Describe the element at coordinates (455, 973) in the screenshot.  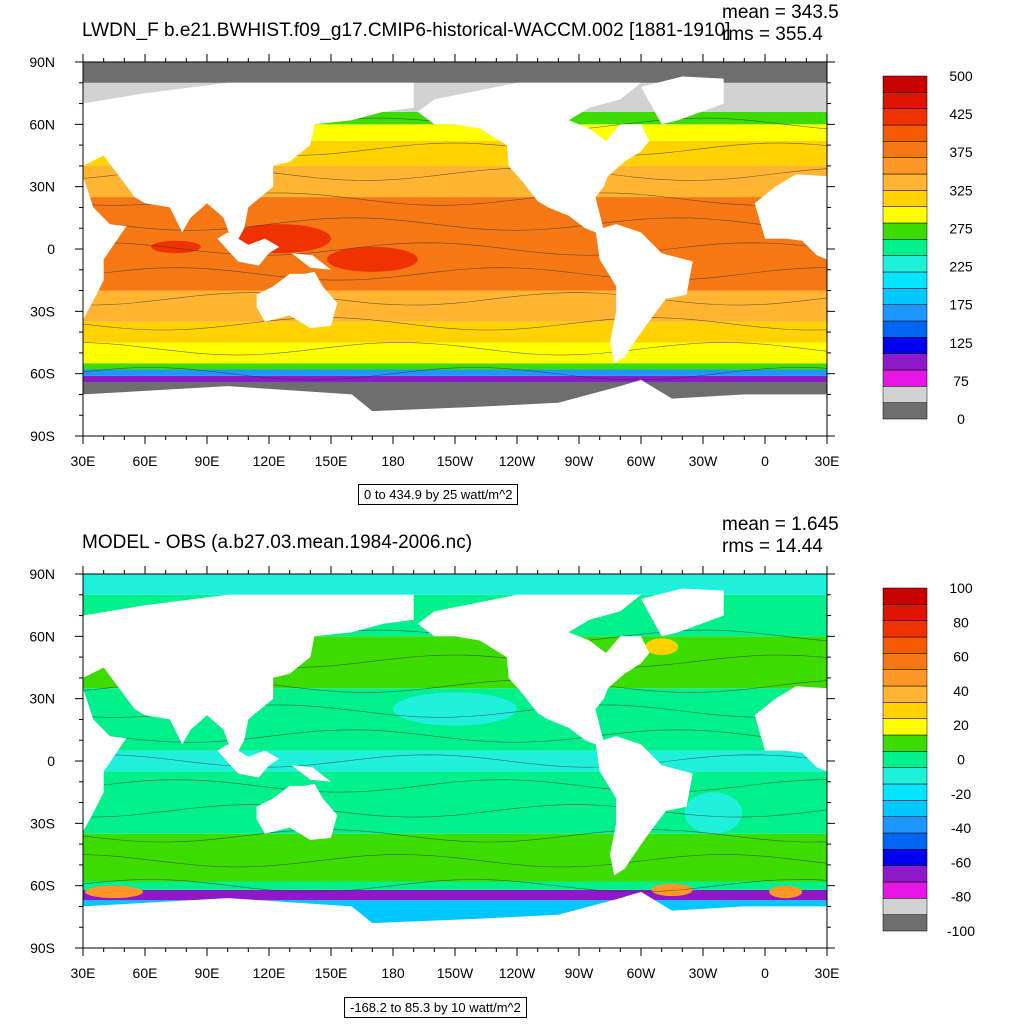
I see `x-tick-label: 150W` at that location.